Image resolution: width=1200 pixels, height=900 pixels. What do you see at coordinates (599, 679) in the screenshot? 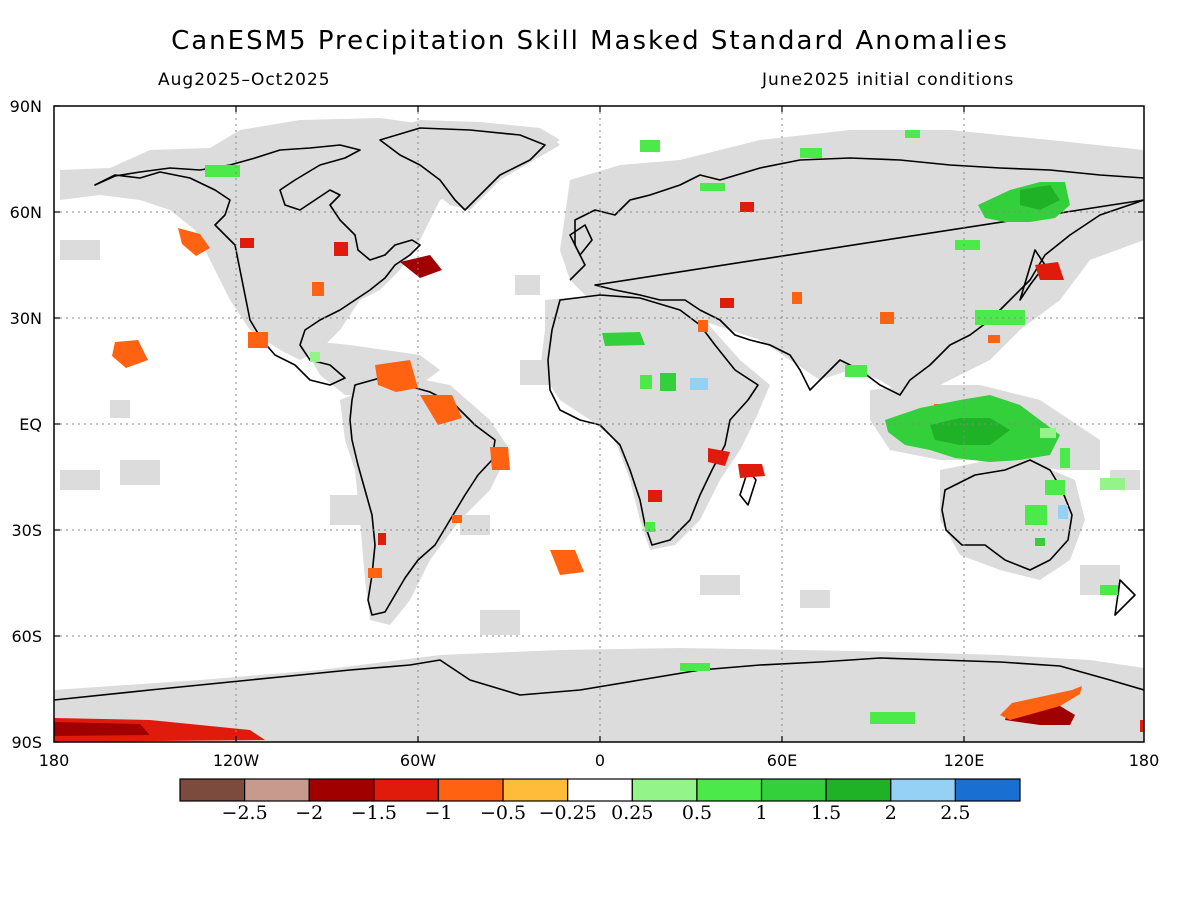
I see `coast-antarctica` at bounding box center [599, 679].